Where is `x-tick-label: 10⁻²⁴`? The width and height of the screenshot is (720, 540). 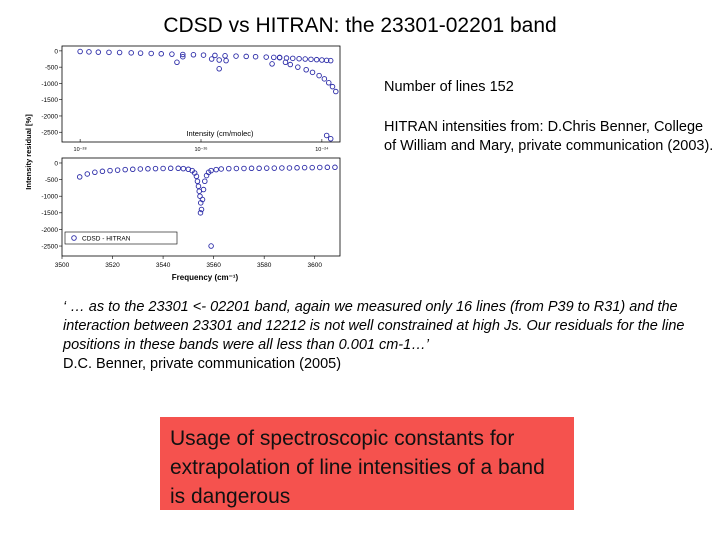
x-tick-label: 10⁻²⁴ is located at coordinates (322, 149).